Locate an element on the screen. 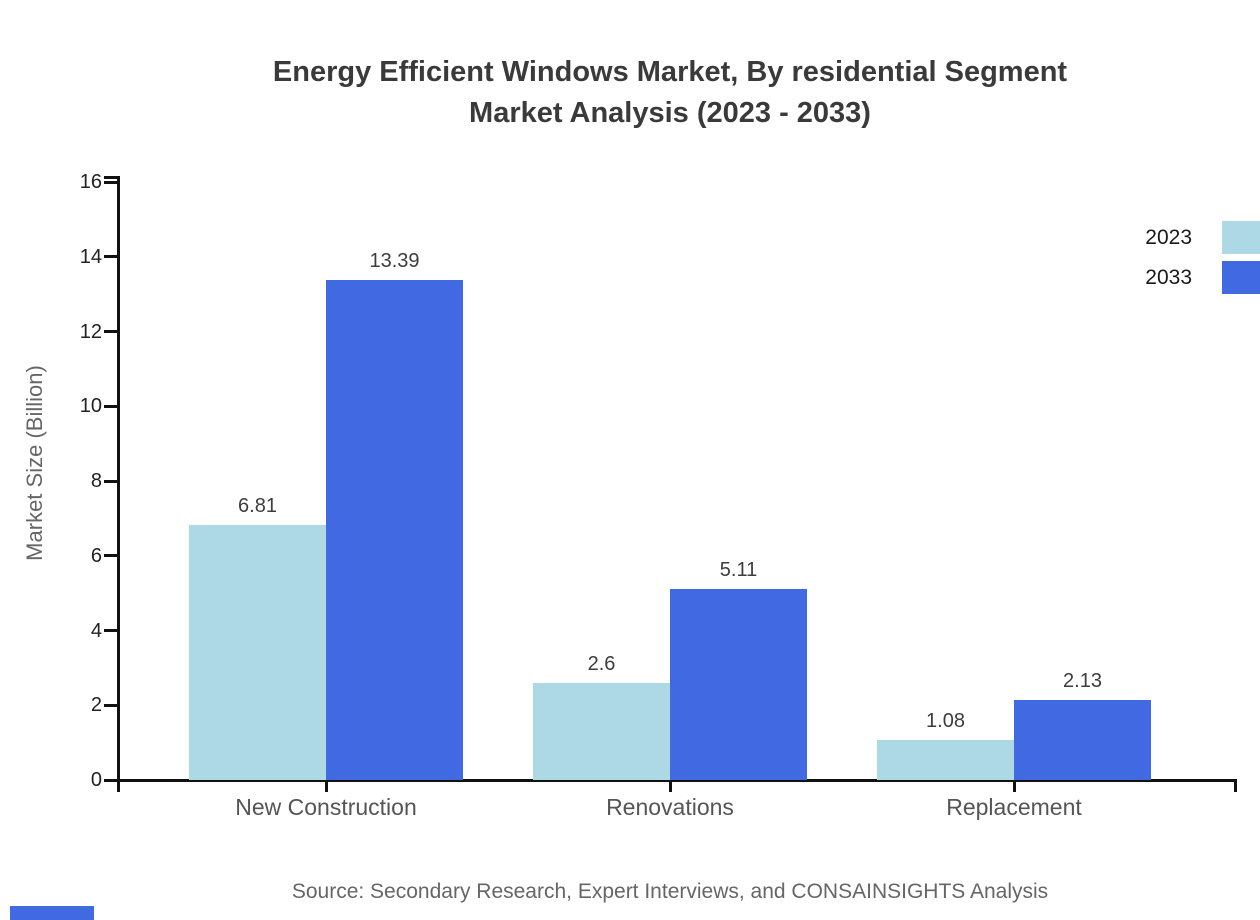 The width and height of the screenshot is (1260, 920). x-axis-category-label: Replacement is located at coordinates (1014, 807).